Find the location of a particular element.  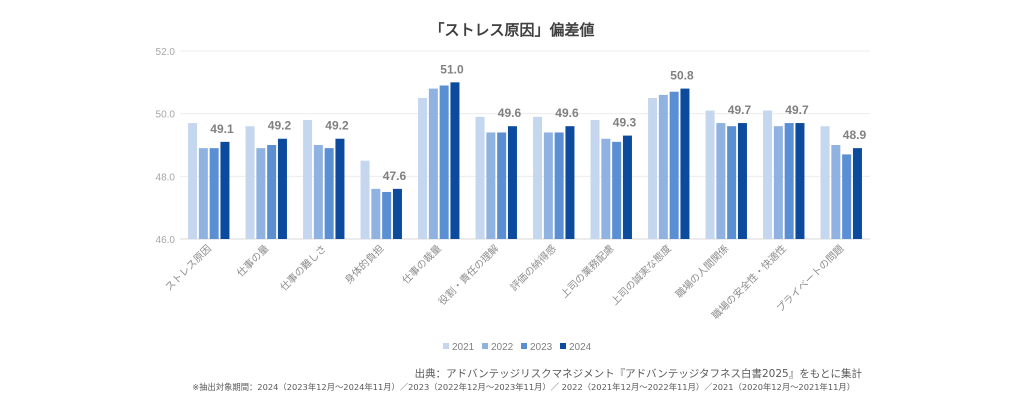

category-label: 職場の人間関係 is located at coordinates (702, 271).